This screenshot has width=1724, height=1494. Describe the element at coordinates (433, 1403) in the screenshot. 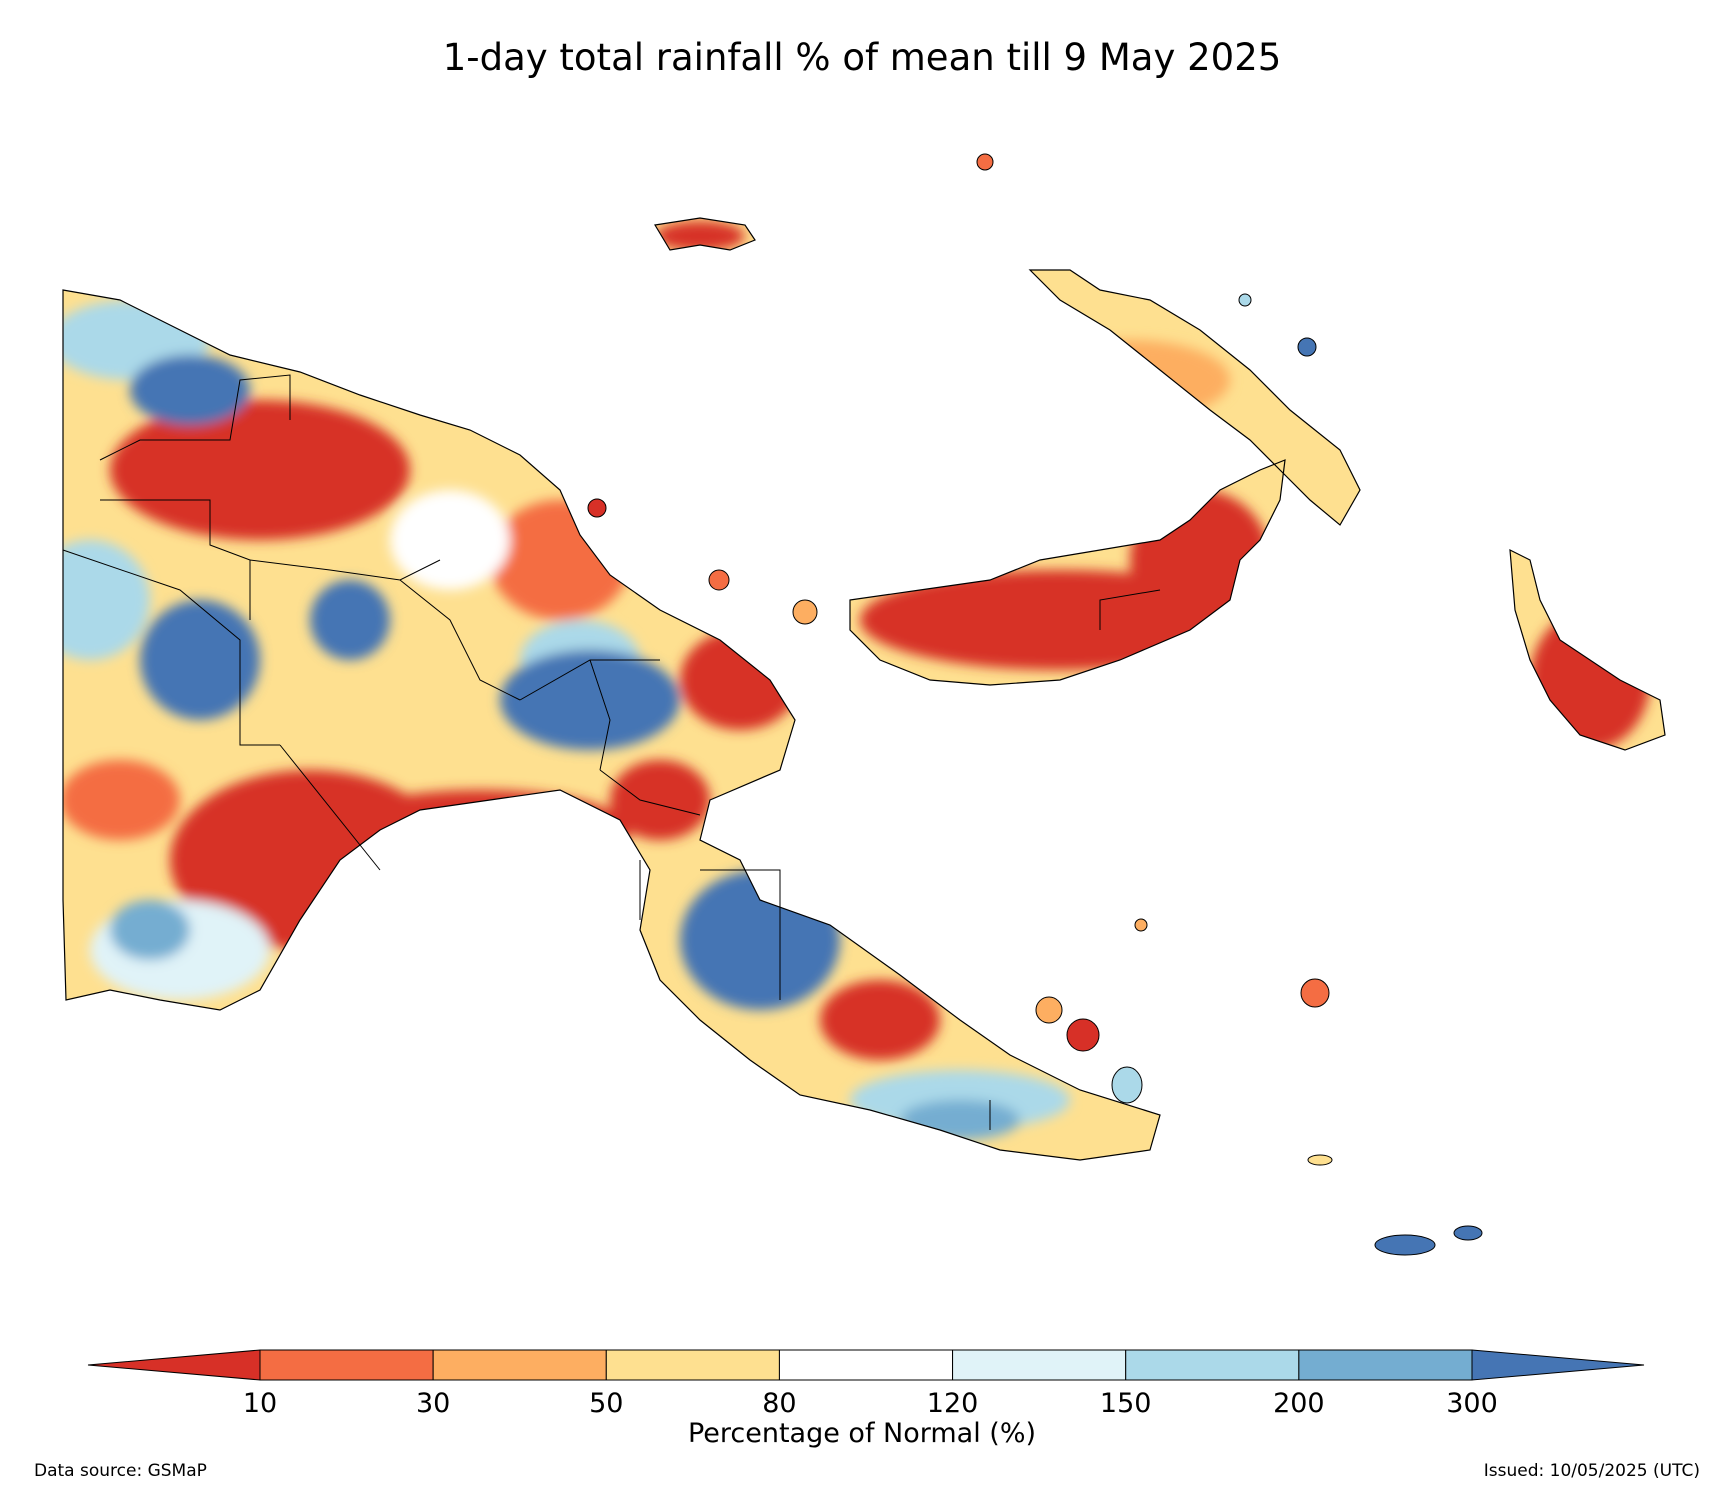

I see `colorbar-tick-label: 30` at that location.